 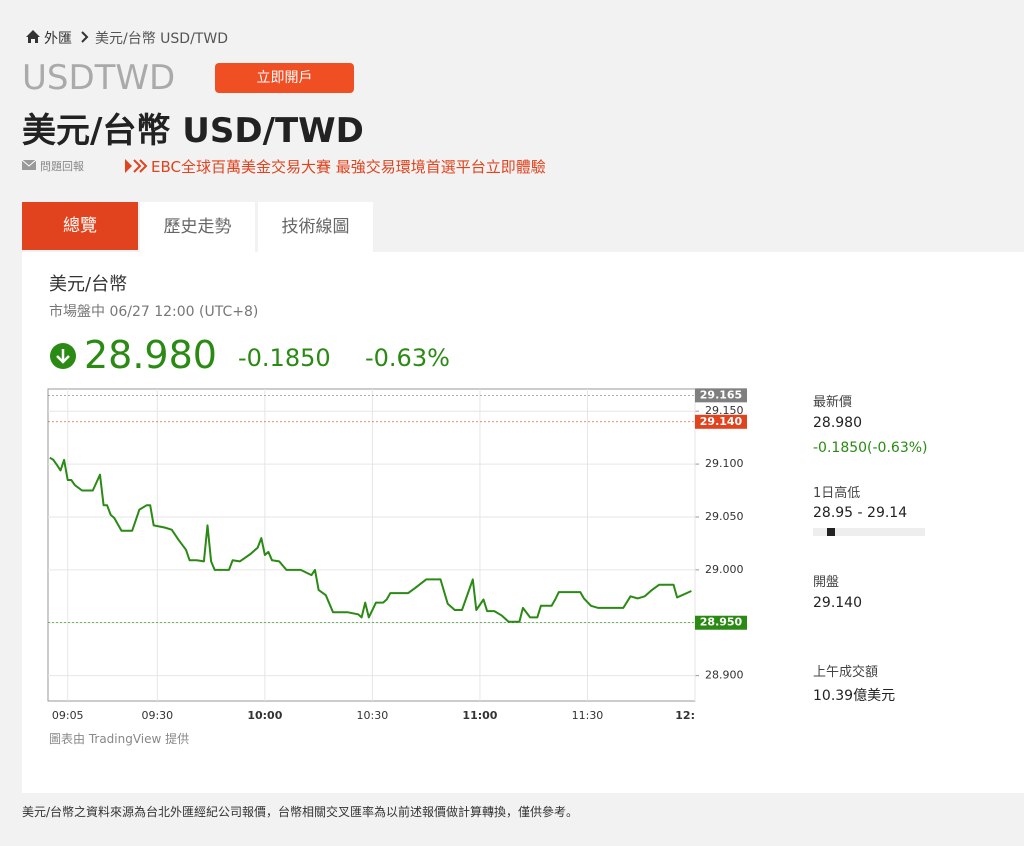 I want to click on quote-price: 28.980, so click(x=150, y=355).